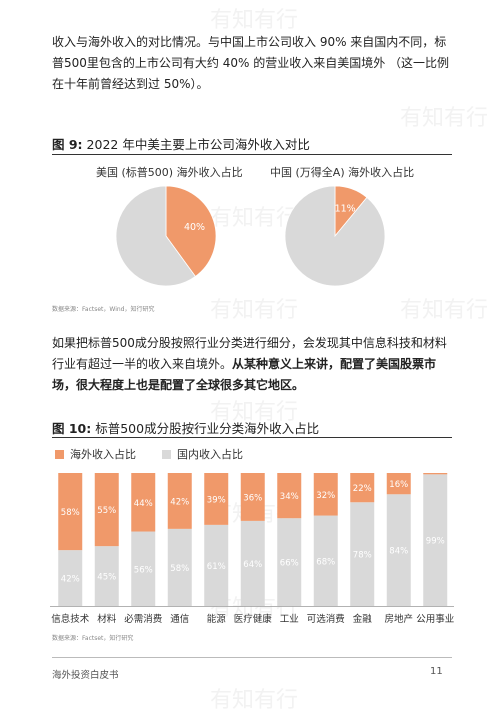 This screenshot has height=714, width=500. I want to click on bar-overseas-label: 42%, so click(179, 502).